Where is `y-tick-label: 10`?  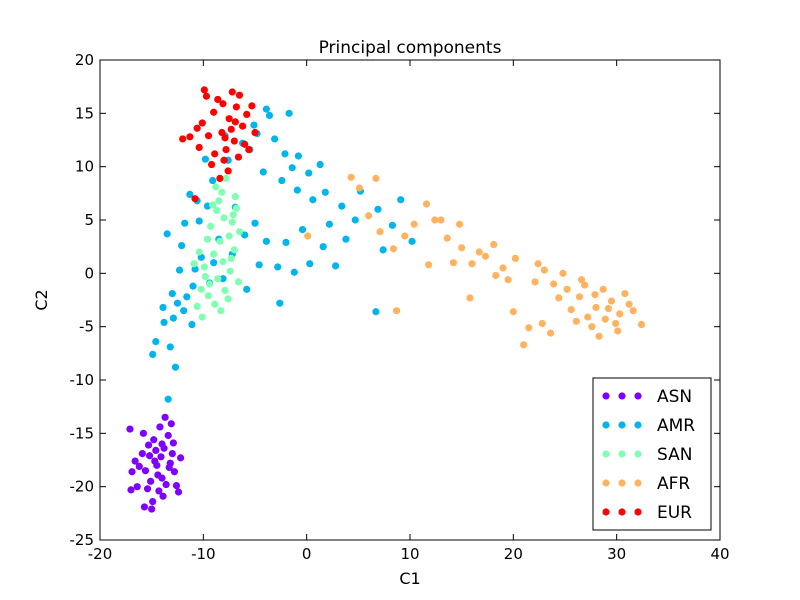 y-tick-label: 10 is located at coordinates (84, 167).